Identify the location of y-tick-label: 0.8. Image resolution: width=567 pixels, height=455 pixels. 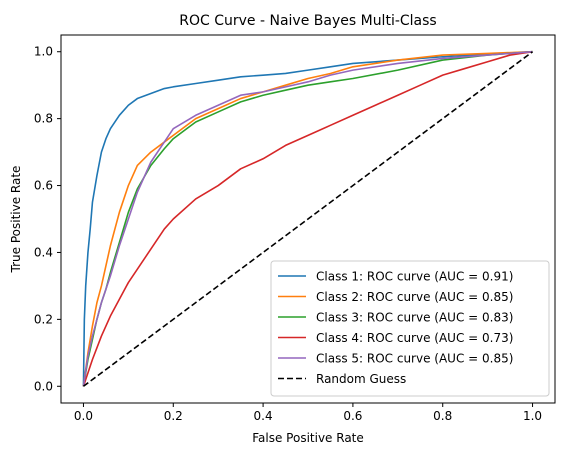
(43, 119).